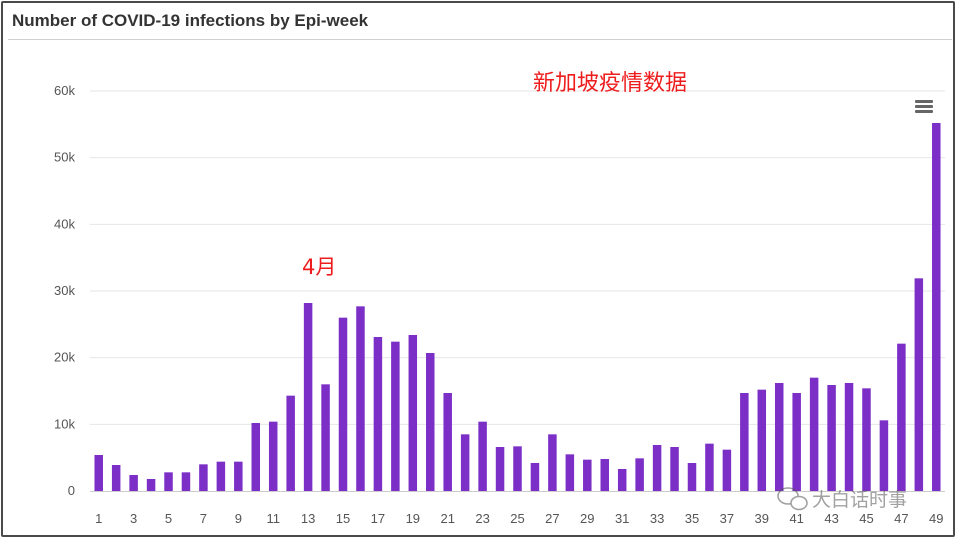 This screenshot has height=542, width=960. Describe the element at coordinates (587, 518) in the screenshot. I see `x-tick-label: 29` at that location.